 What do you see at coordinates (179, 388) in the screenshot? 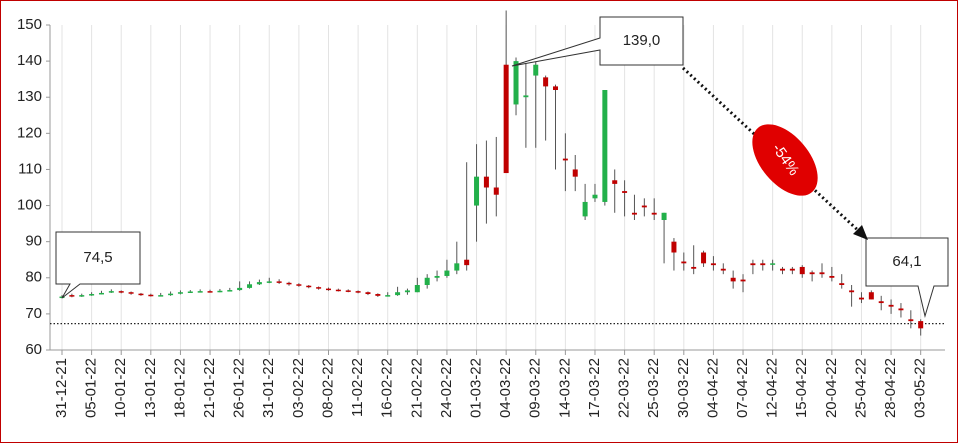
I see `x-tick-label: 18-01-22` at bounding box center [179, 388].